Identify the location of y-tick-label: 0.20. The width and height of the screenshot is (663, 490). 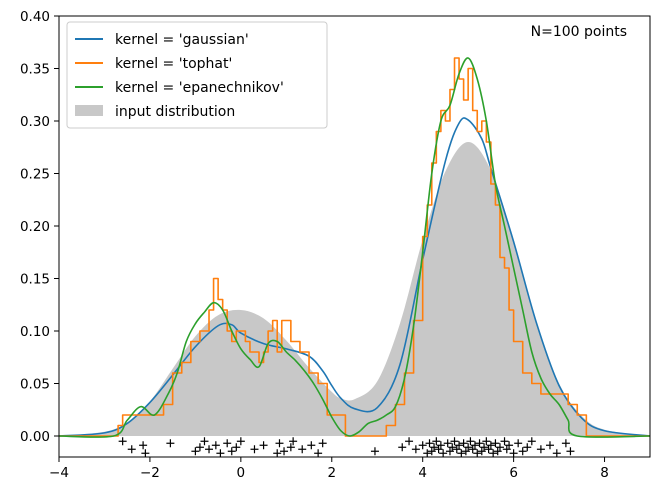
(35, 227).